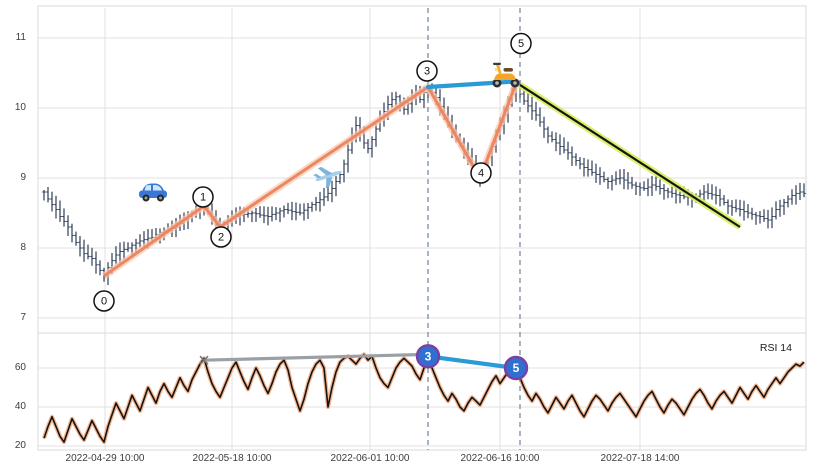 The image size is (813, 471). I want to click on wave-label-2: 2, so click(221, 237).